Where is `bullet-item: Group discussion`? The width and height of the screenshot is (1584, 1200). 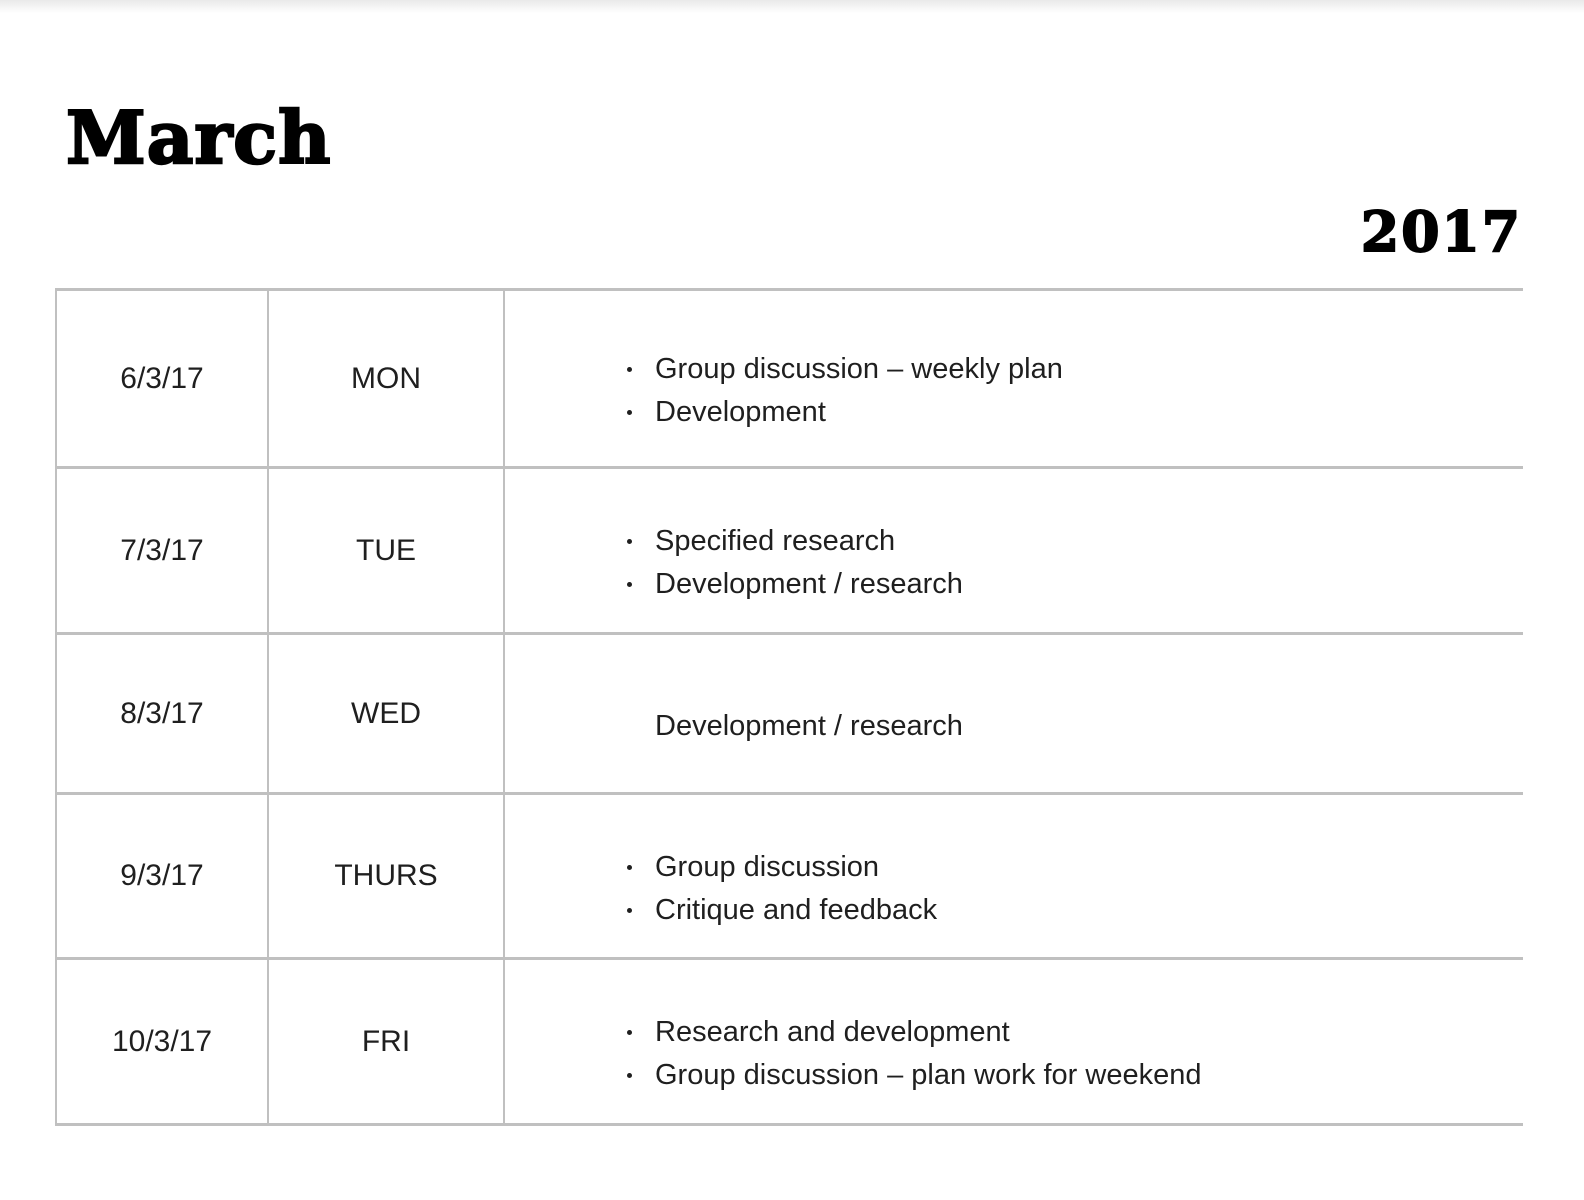 bullet-item: Group discussion is located at coordinates (1075, 867).